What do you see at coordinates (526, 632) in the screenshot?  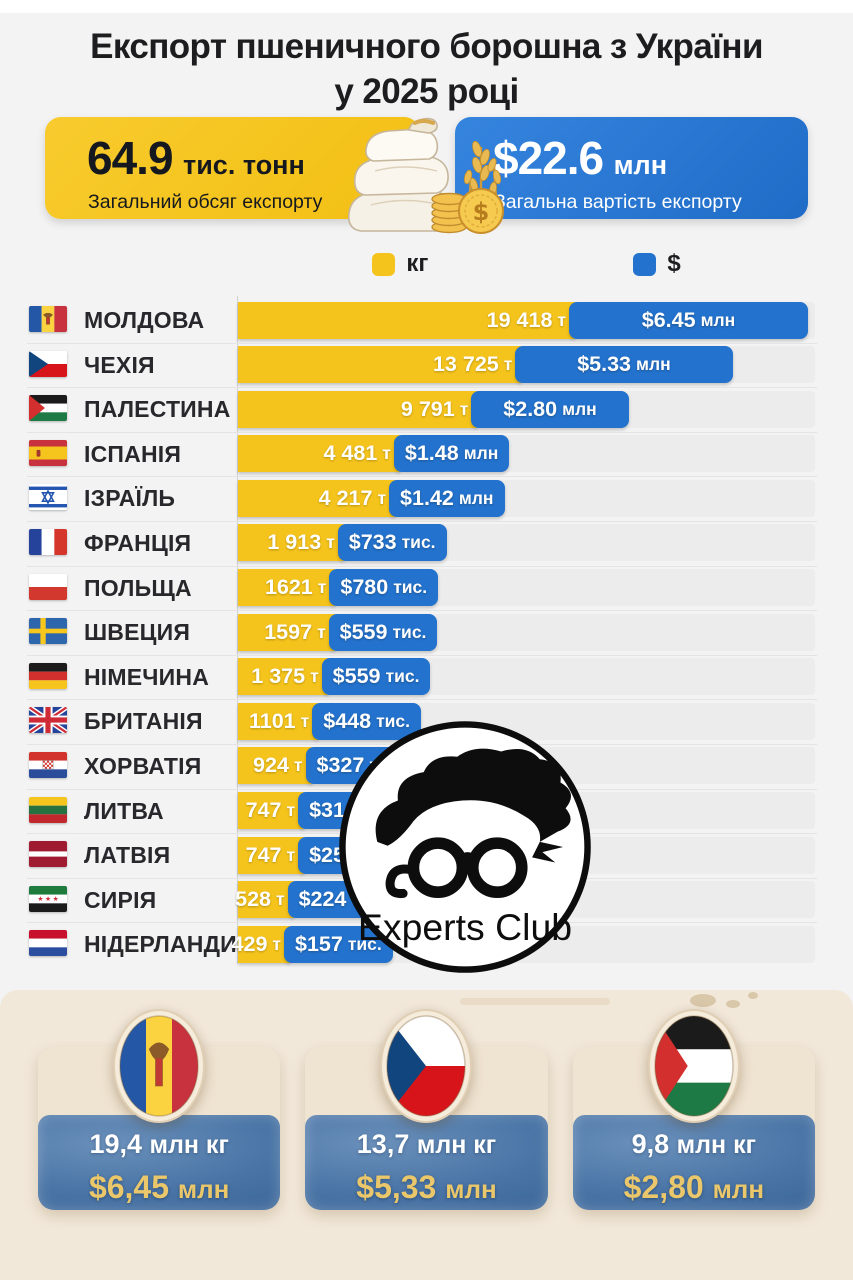 I see `bar-track: 1597 т $559 тис.` at bounding box center [526, 632].